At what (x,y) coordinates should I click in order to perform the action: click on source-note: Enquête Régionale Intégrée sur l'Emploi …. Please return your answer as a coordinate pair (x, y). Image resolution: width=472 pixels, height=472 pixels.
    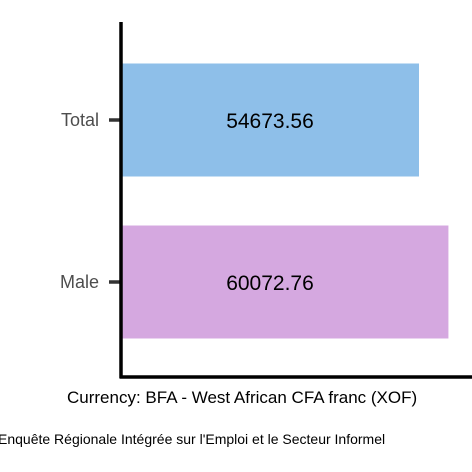
    Looking at the image, I should click on (192, 439).